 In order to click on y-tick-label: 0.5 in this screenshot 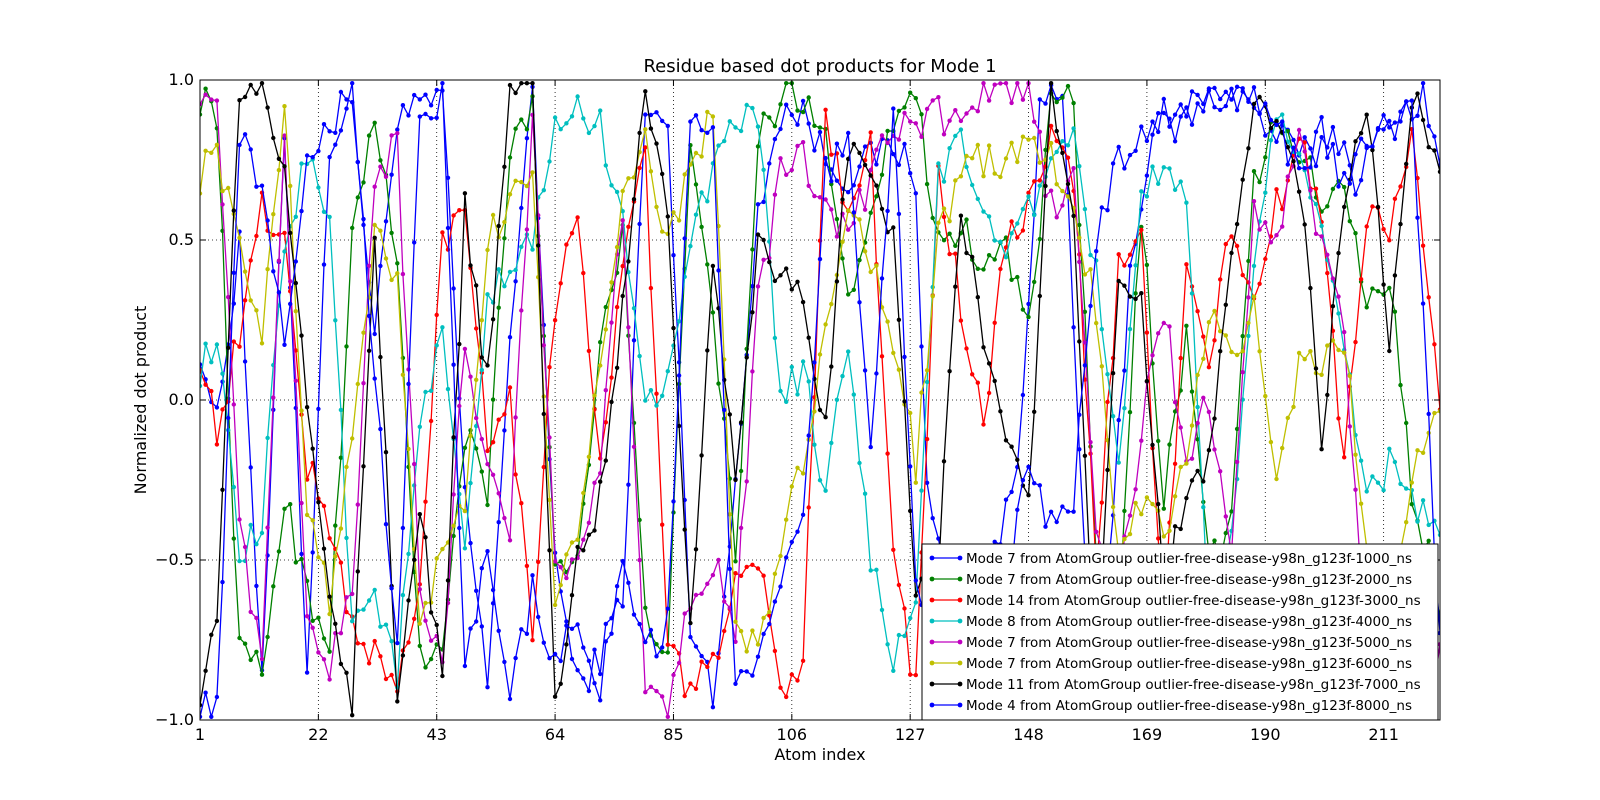, I will do `click(181, 239)`.